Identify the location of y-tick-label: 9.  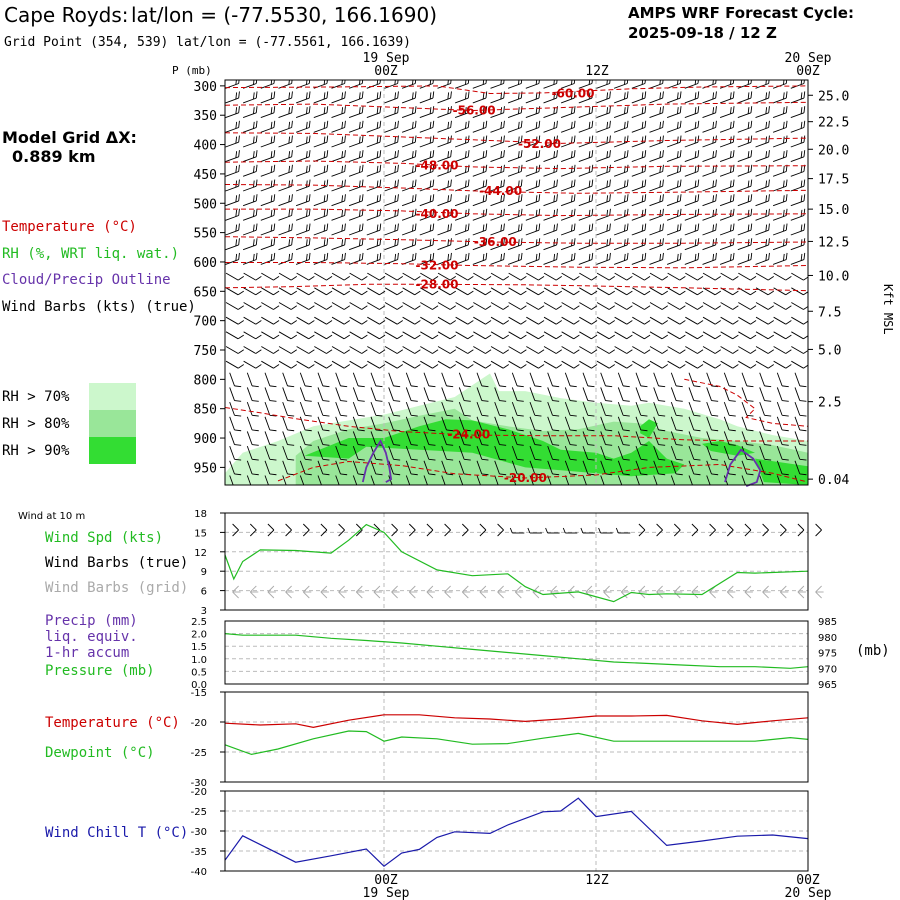
(204, 572).